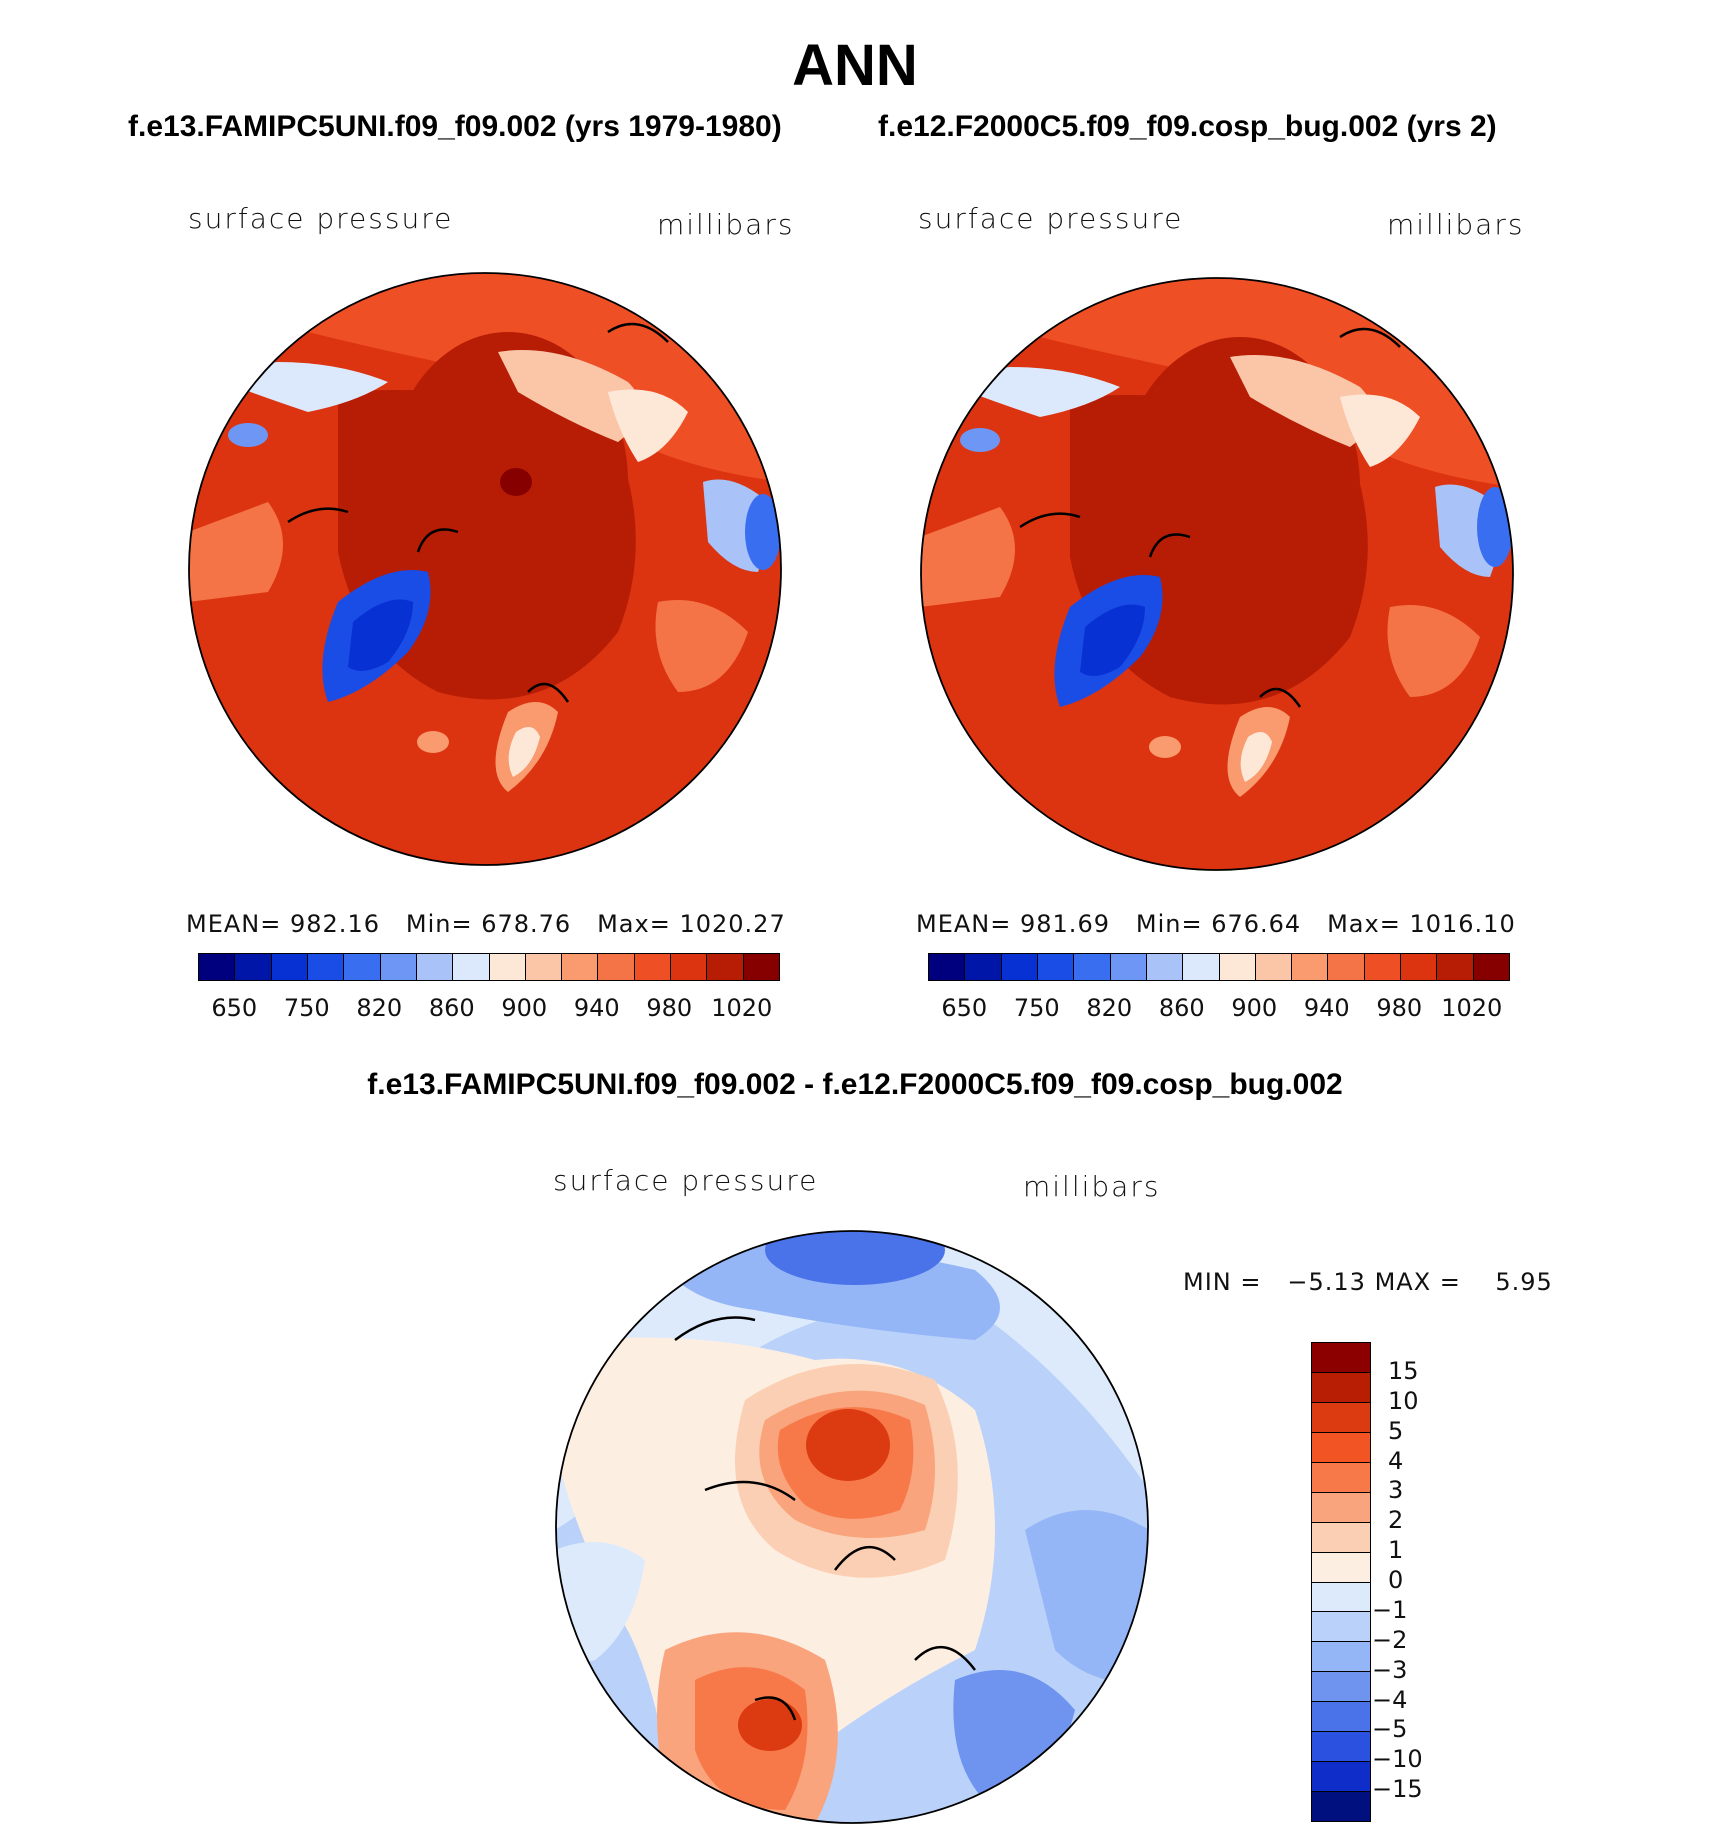 The height and width of the screenshot is (1839, 1710). I want to click on colorbar-tick-label: 3, so click(1396, 1490).